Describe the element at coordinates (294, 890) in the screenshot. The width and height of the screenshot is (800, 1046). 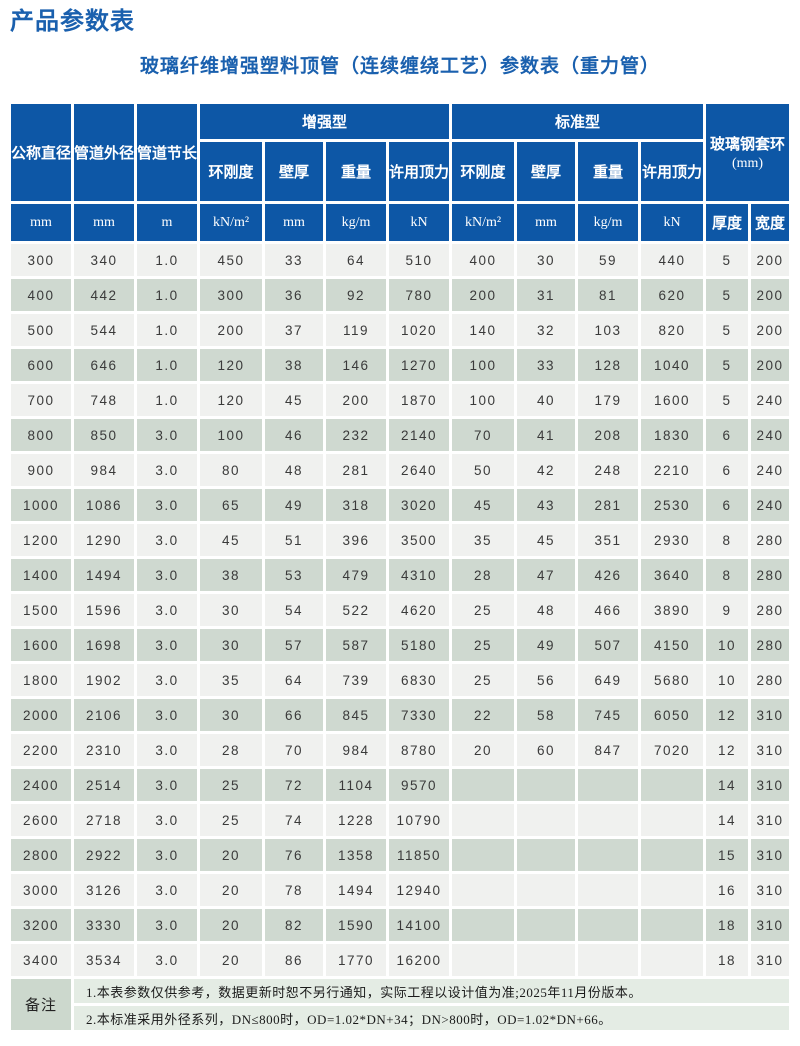
I see `cell: 78` at that location.